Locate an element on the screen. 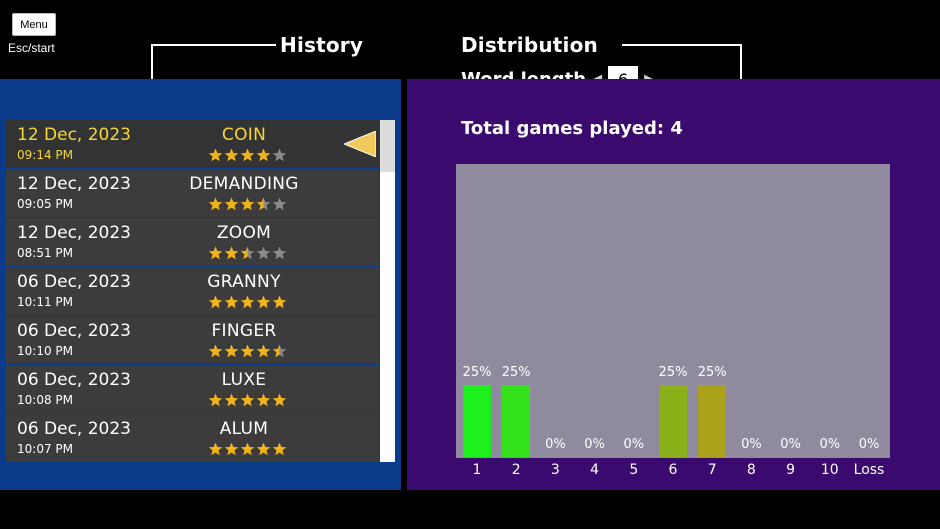 Image resolution: width=940 pixels, height=529 pixels. bar-category-label: Loss is located at coordinates (869, 470).